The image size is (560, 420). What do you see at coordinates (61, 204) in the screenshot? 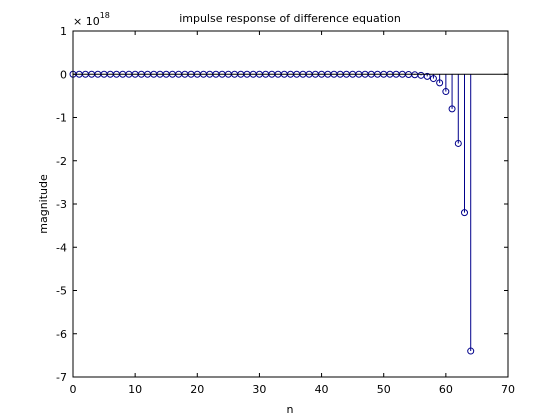
I see `y-tick-label: -3` at bounding box center [61, 204].